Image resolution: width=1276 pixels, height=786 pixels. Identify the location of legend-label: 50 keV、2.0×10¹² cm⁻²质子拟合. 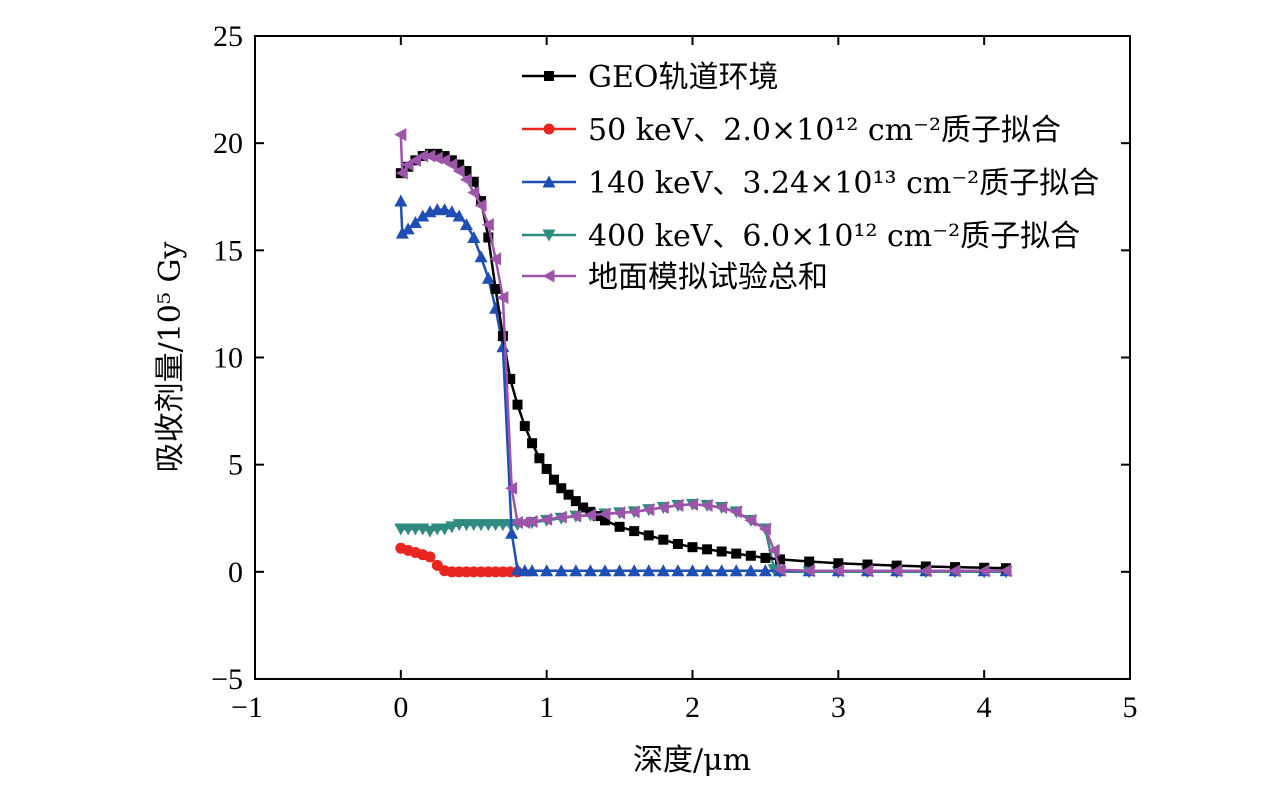
(824, 130).